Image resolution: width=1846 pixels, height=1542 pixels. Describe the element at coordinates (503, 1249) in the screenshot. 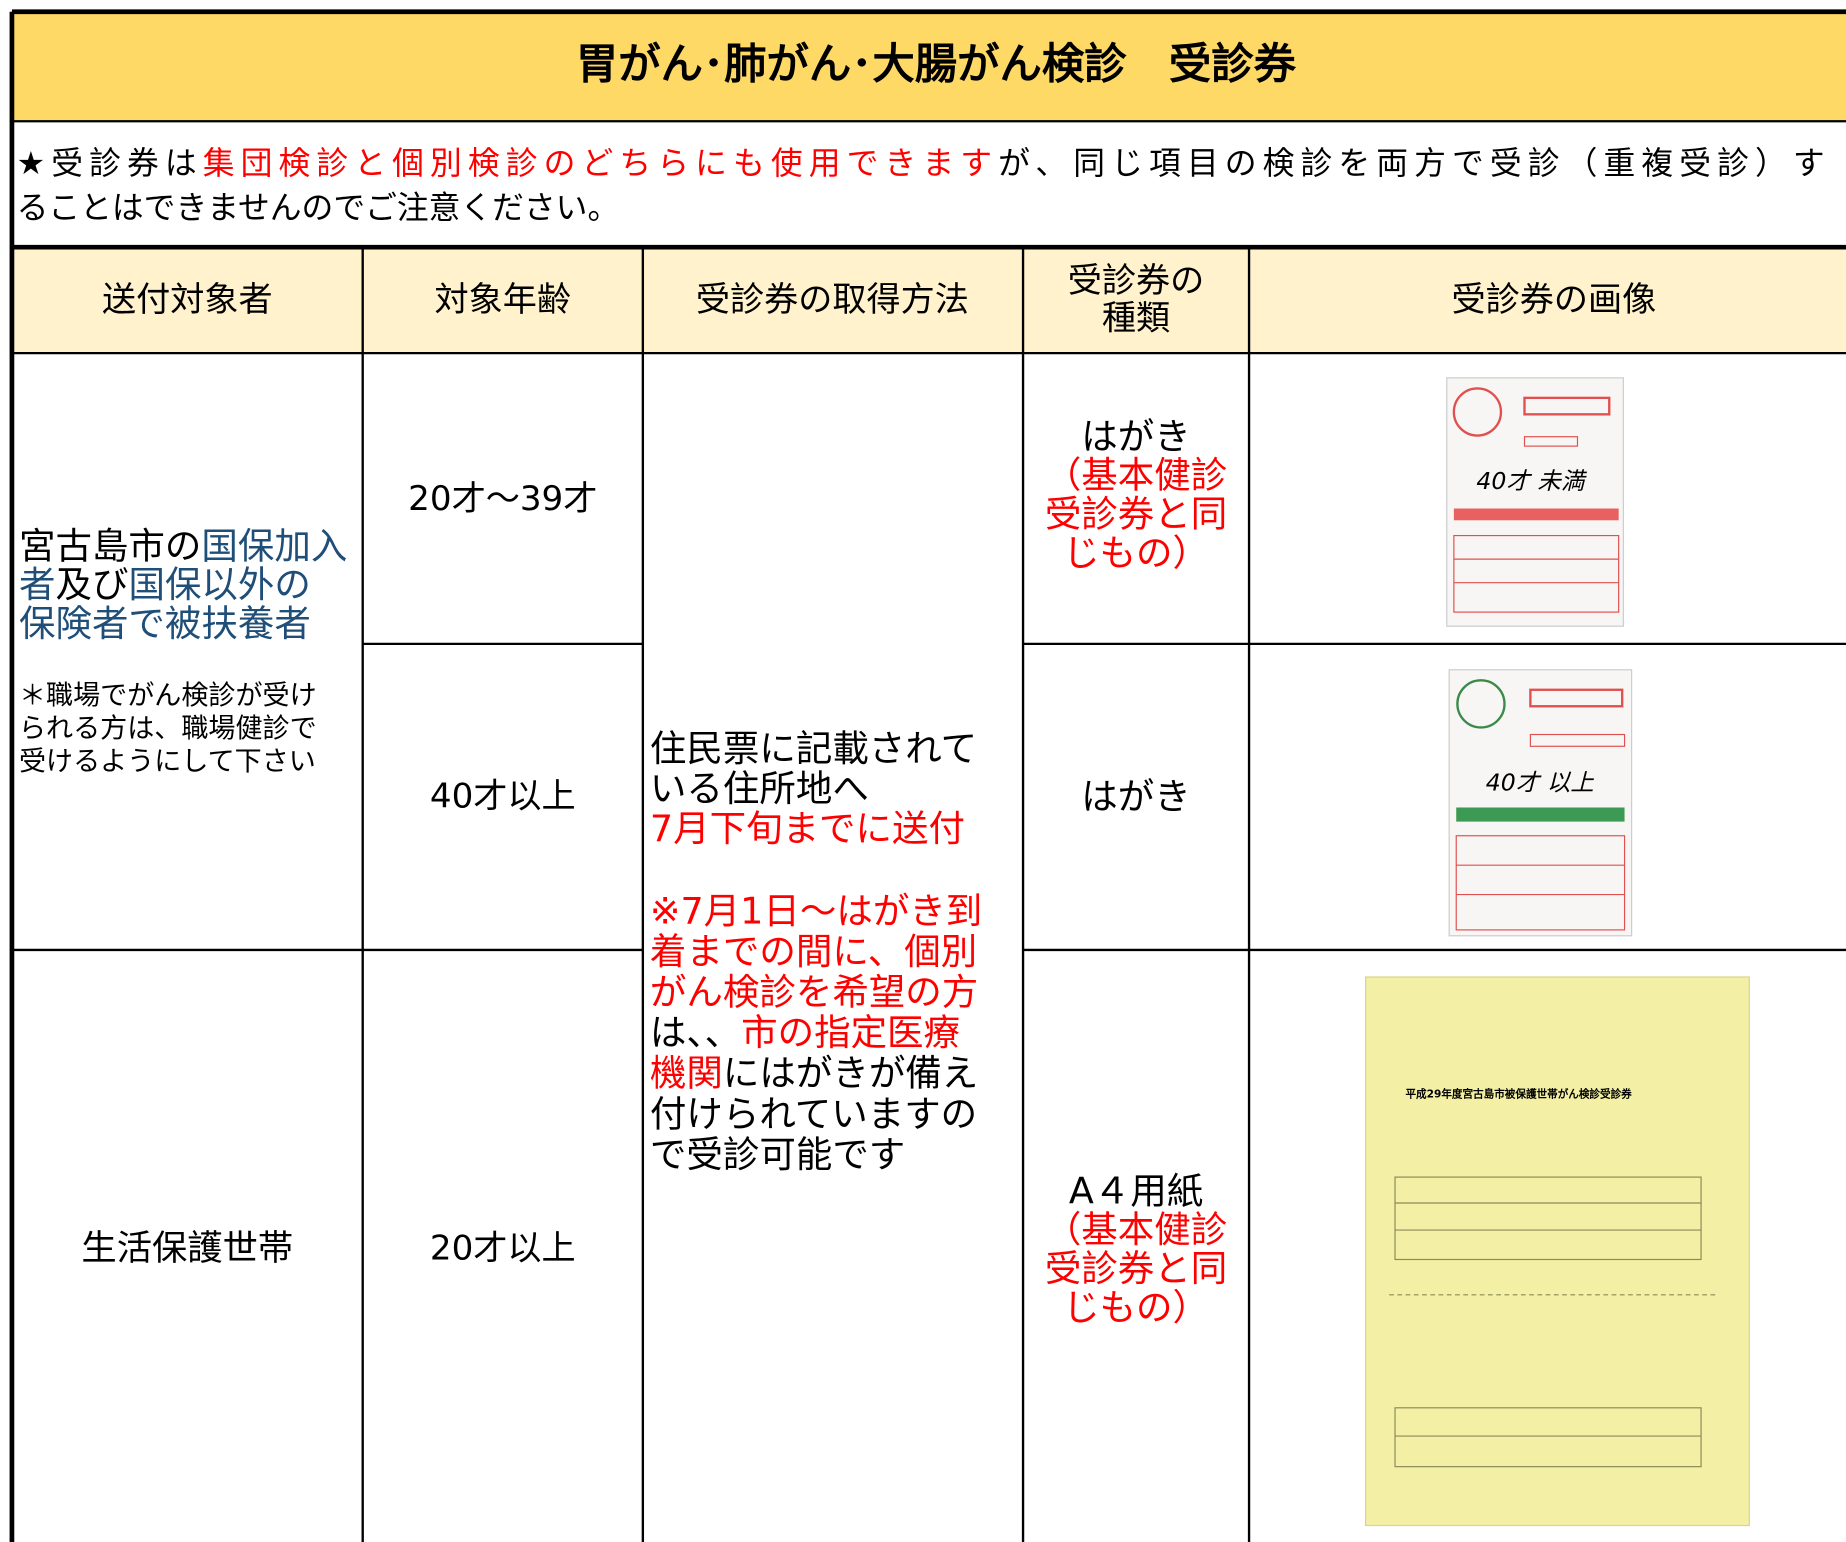

I see `age: 20才以上` at that location.